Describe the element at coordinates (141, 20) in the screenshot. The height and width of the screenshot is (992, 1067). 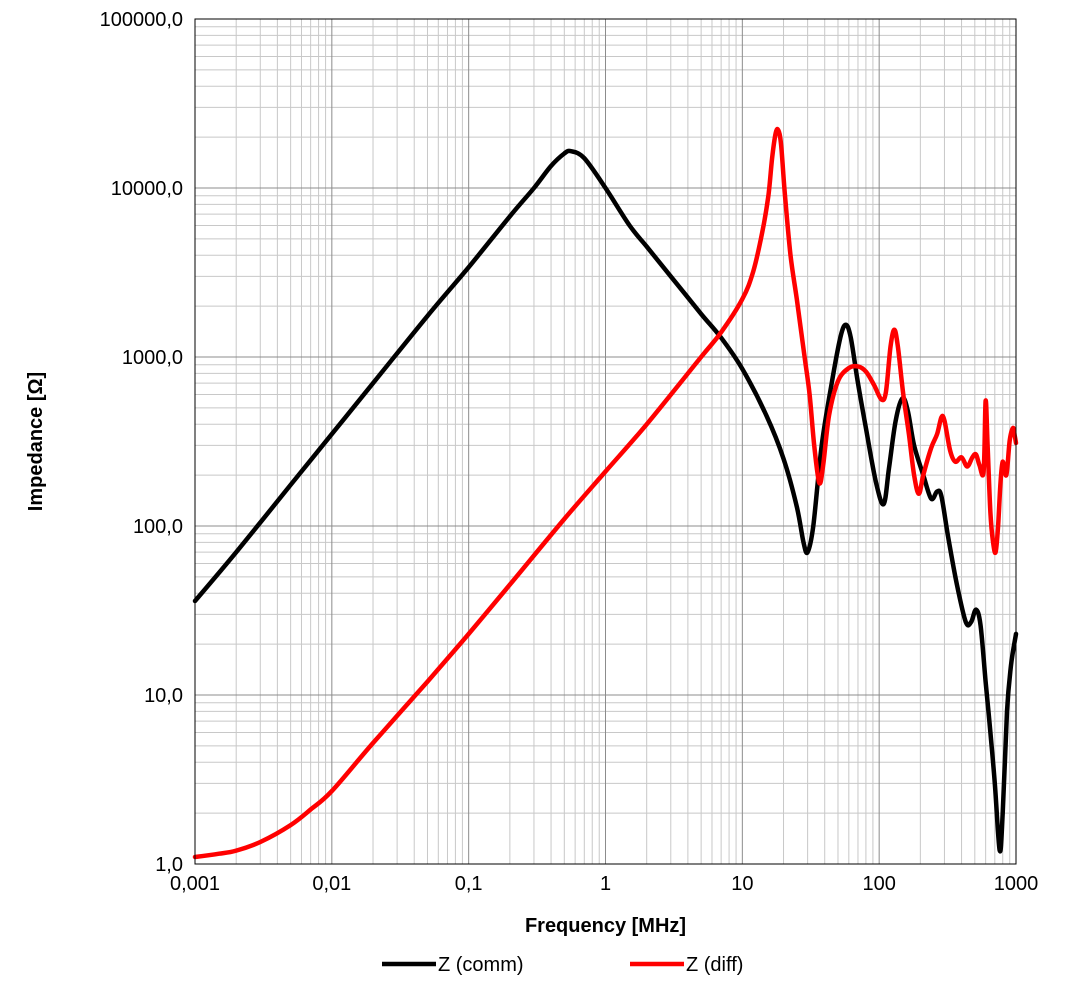
I see `y-tick-label: 100000,0` at that location.